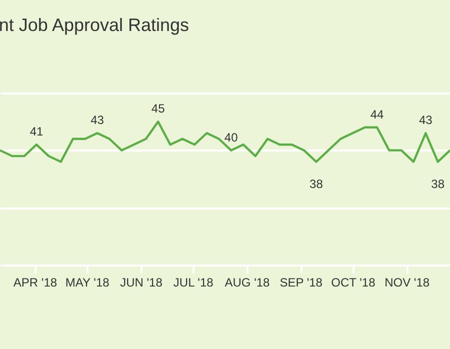  Describe the element at coordinates (231, 137) in the screenshot. I see `data-label: 40` at that location.